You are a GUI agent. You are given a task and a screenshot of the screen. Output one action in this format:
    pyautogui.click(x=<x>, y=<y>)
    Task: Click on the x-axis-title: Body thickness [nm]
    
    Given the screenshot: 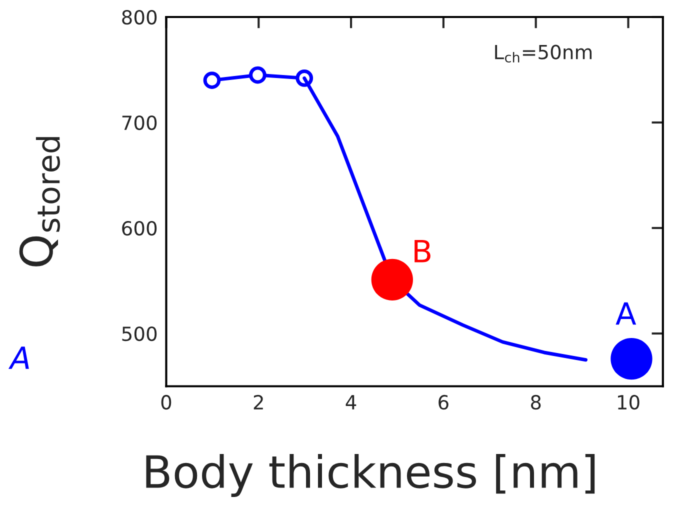 What is the action you would take?
    pyautogui.click(x=370, y=475)
    